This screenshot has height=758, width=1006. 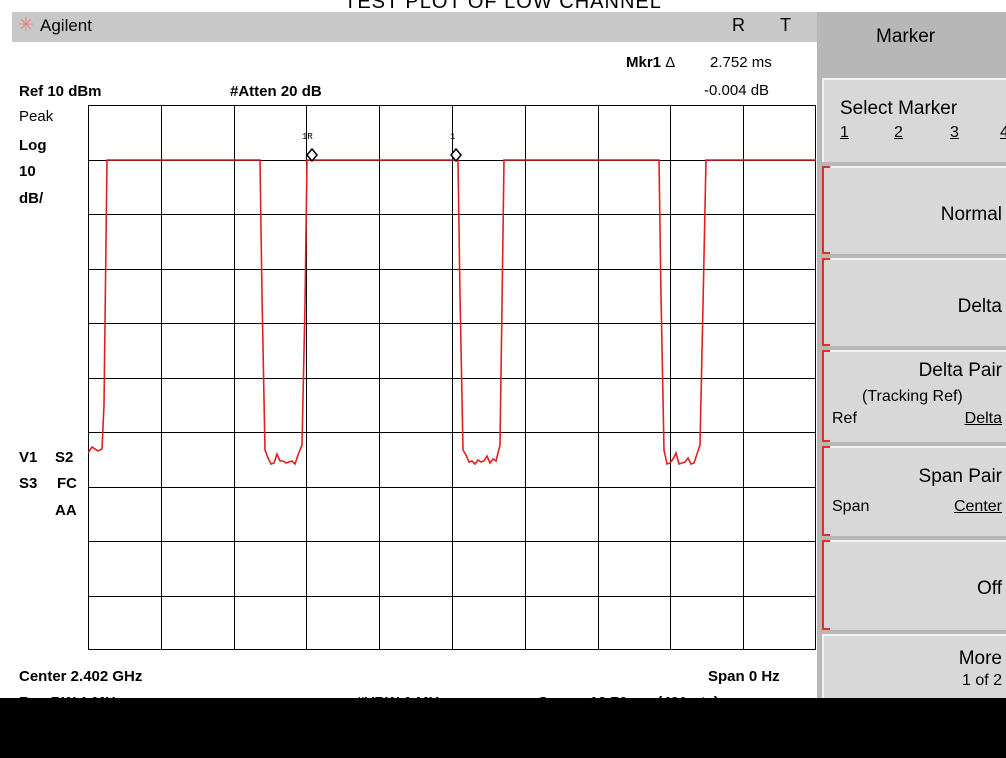 What do you see at coordinates (276, 91) in the screenshot?
I see `attenuation: #Atten 20 dB` at bounding box center [276, 91].